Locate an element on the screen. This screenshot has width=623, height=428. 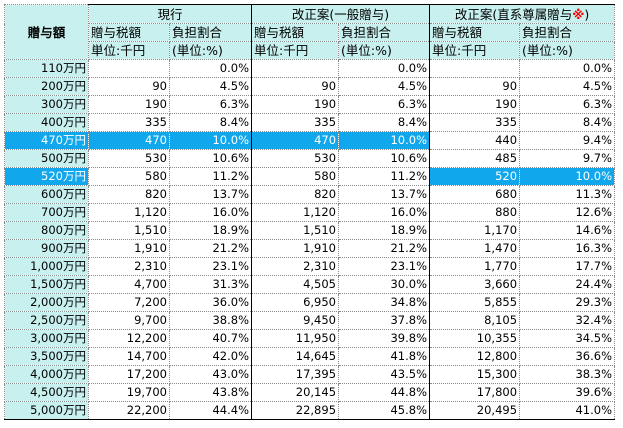
current-tax-cell is located at coordinates (129, 68).